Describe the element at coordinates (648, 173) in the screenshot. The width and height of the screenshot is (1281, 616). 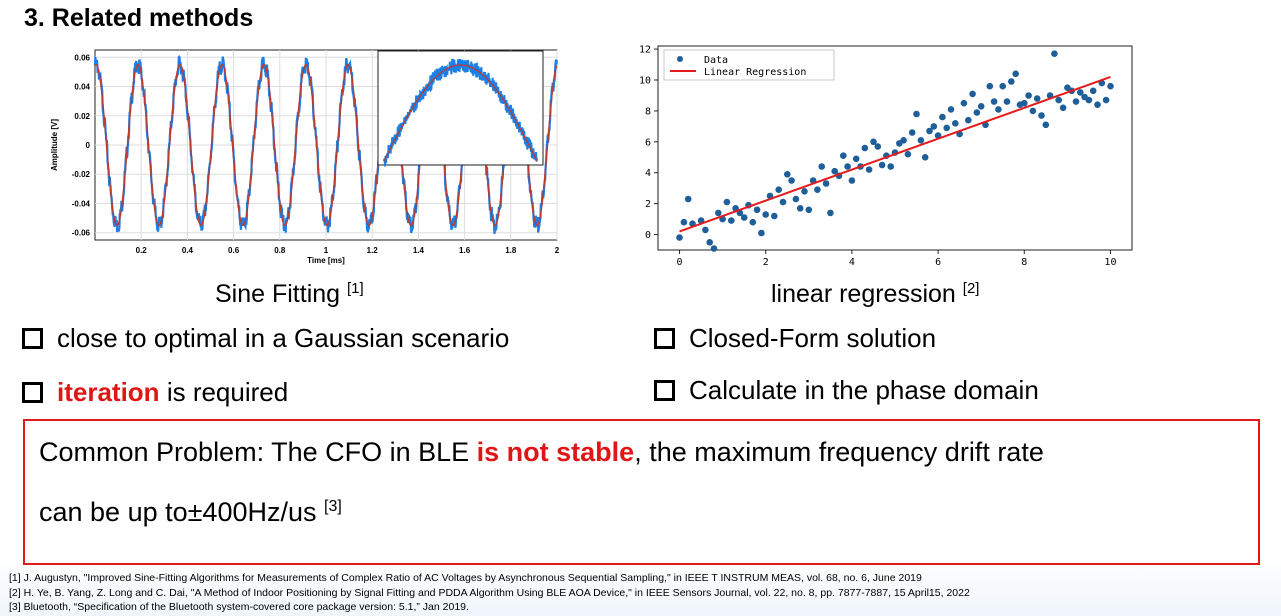
I see `y-tick-label: 4` at that location.